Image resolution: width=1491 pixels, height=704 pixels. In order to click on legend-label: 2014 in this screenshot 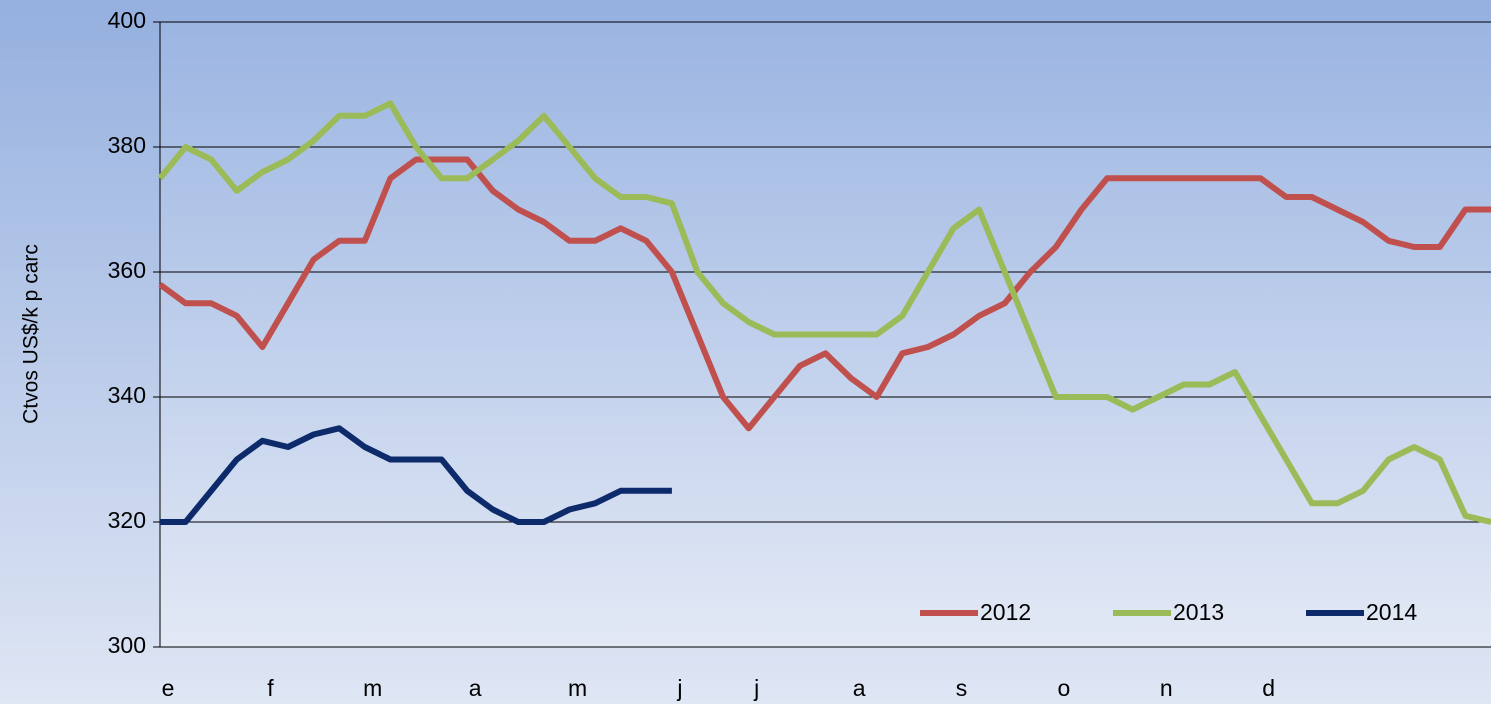, I will do `click(1391, 612)`.